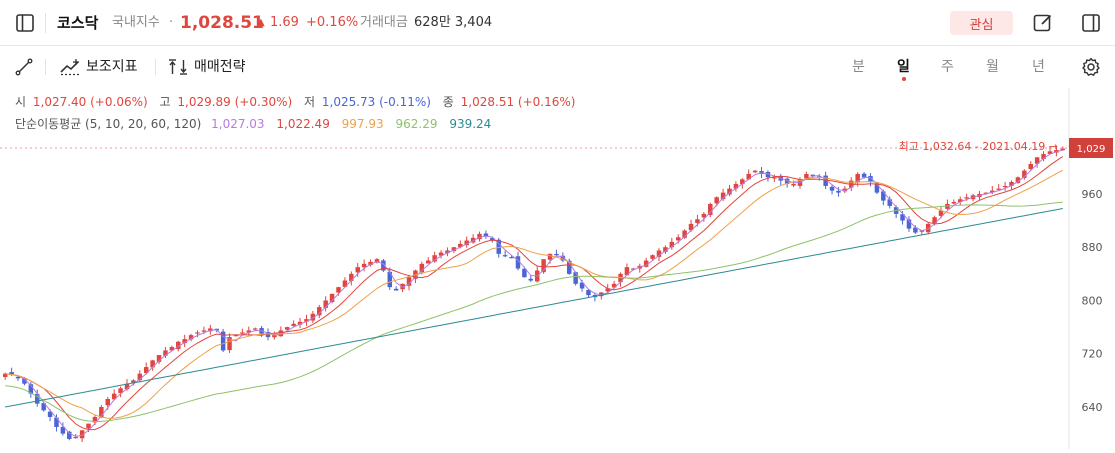 Image resolution: width=1115 pixels, height=453 pixels. I want to click on close-value: 1,028.51 (+0.16%), so click(518, 102).